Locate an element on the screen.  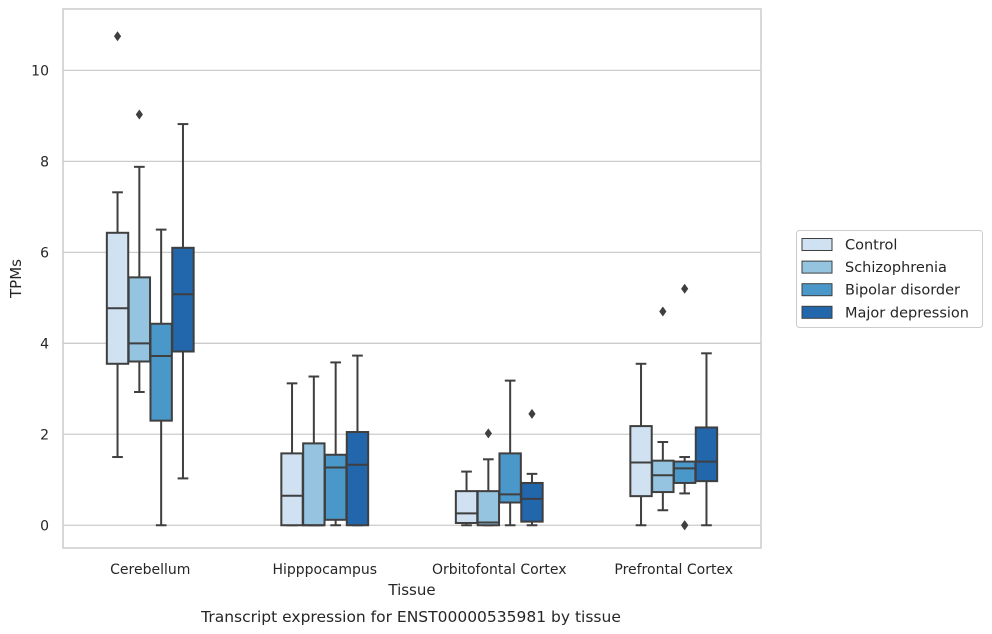
x-tick-label: Orbitofontal Cortex is located at coordinates (499, 570).